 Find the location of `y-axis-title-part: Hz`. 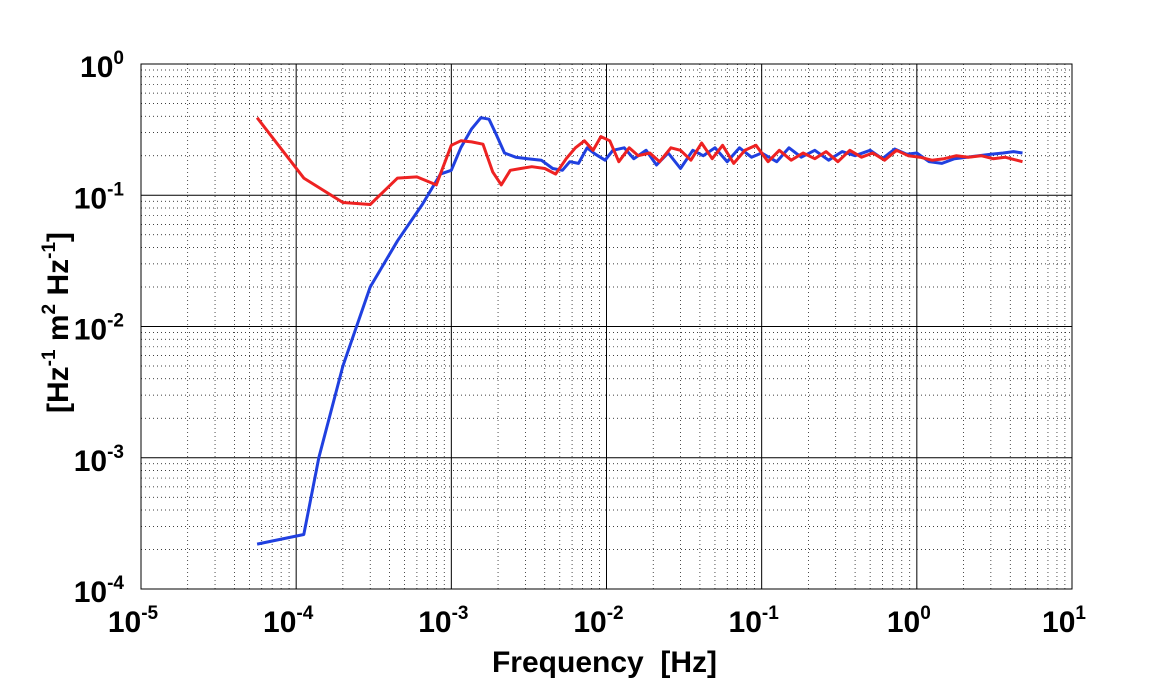

y-axis-title-part: Hz is located at coordinates (58, 281).